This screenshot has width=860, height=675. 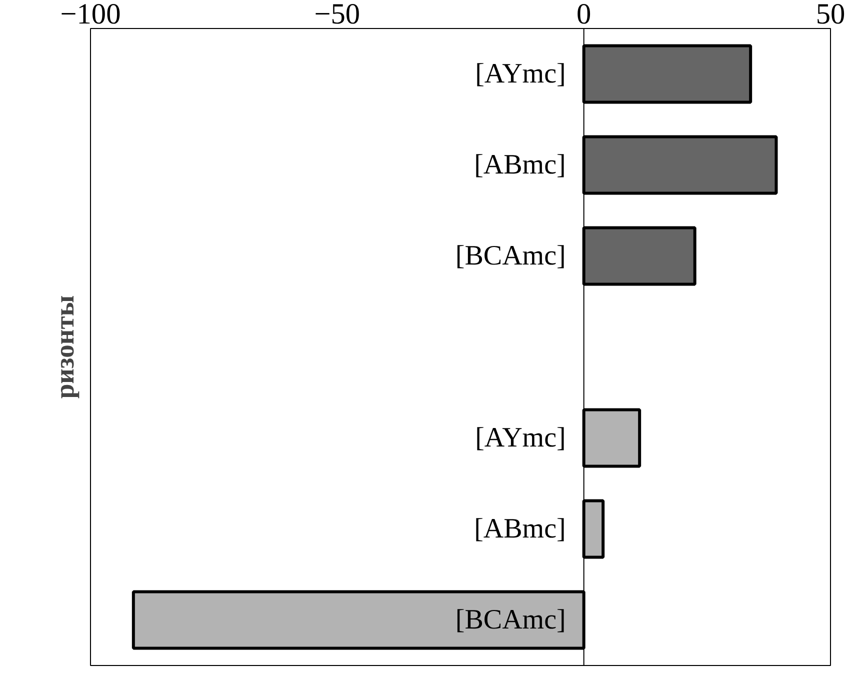 I want to click on x-tick-label: 50, so click(x=831, y=15).